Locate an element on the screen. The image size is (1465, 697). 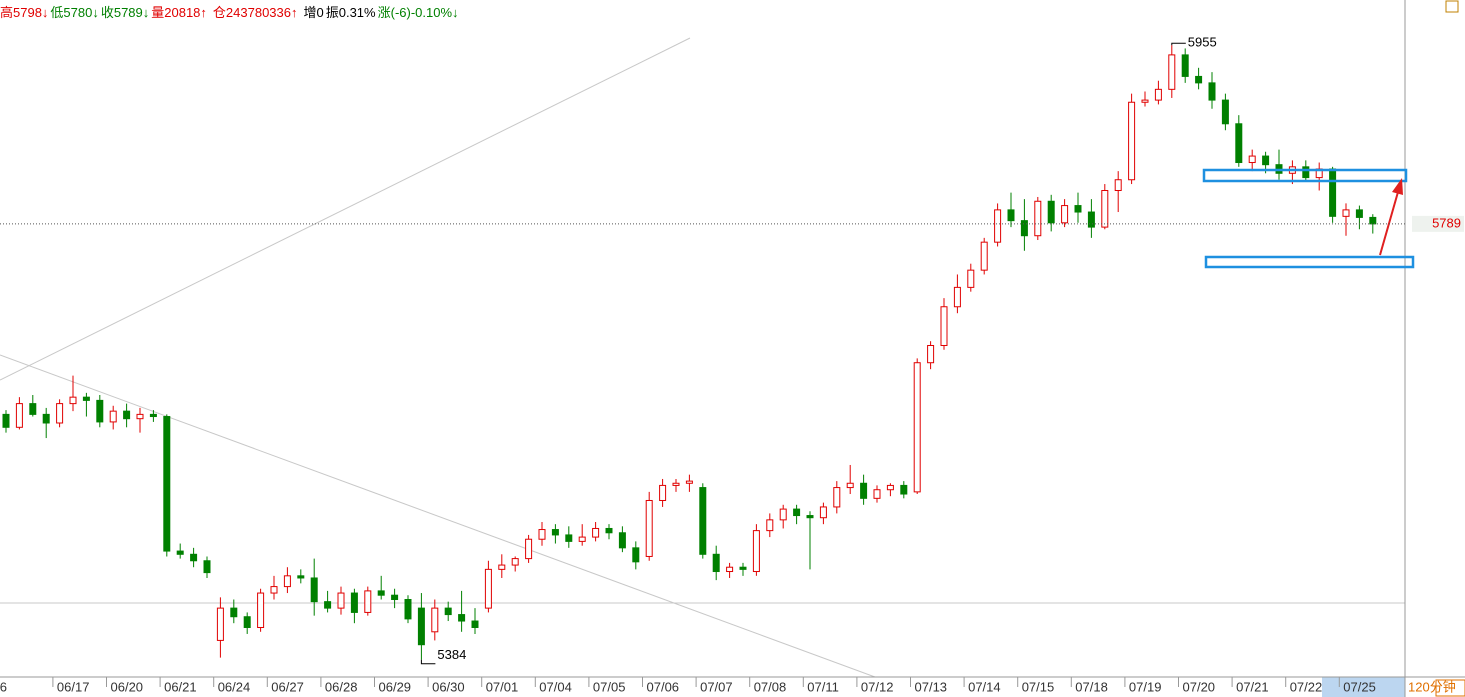
x-tick-label: 06/21 is located at coordinates (180, 686).